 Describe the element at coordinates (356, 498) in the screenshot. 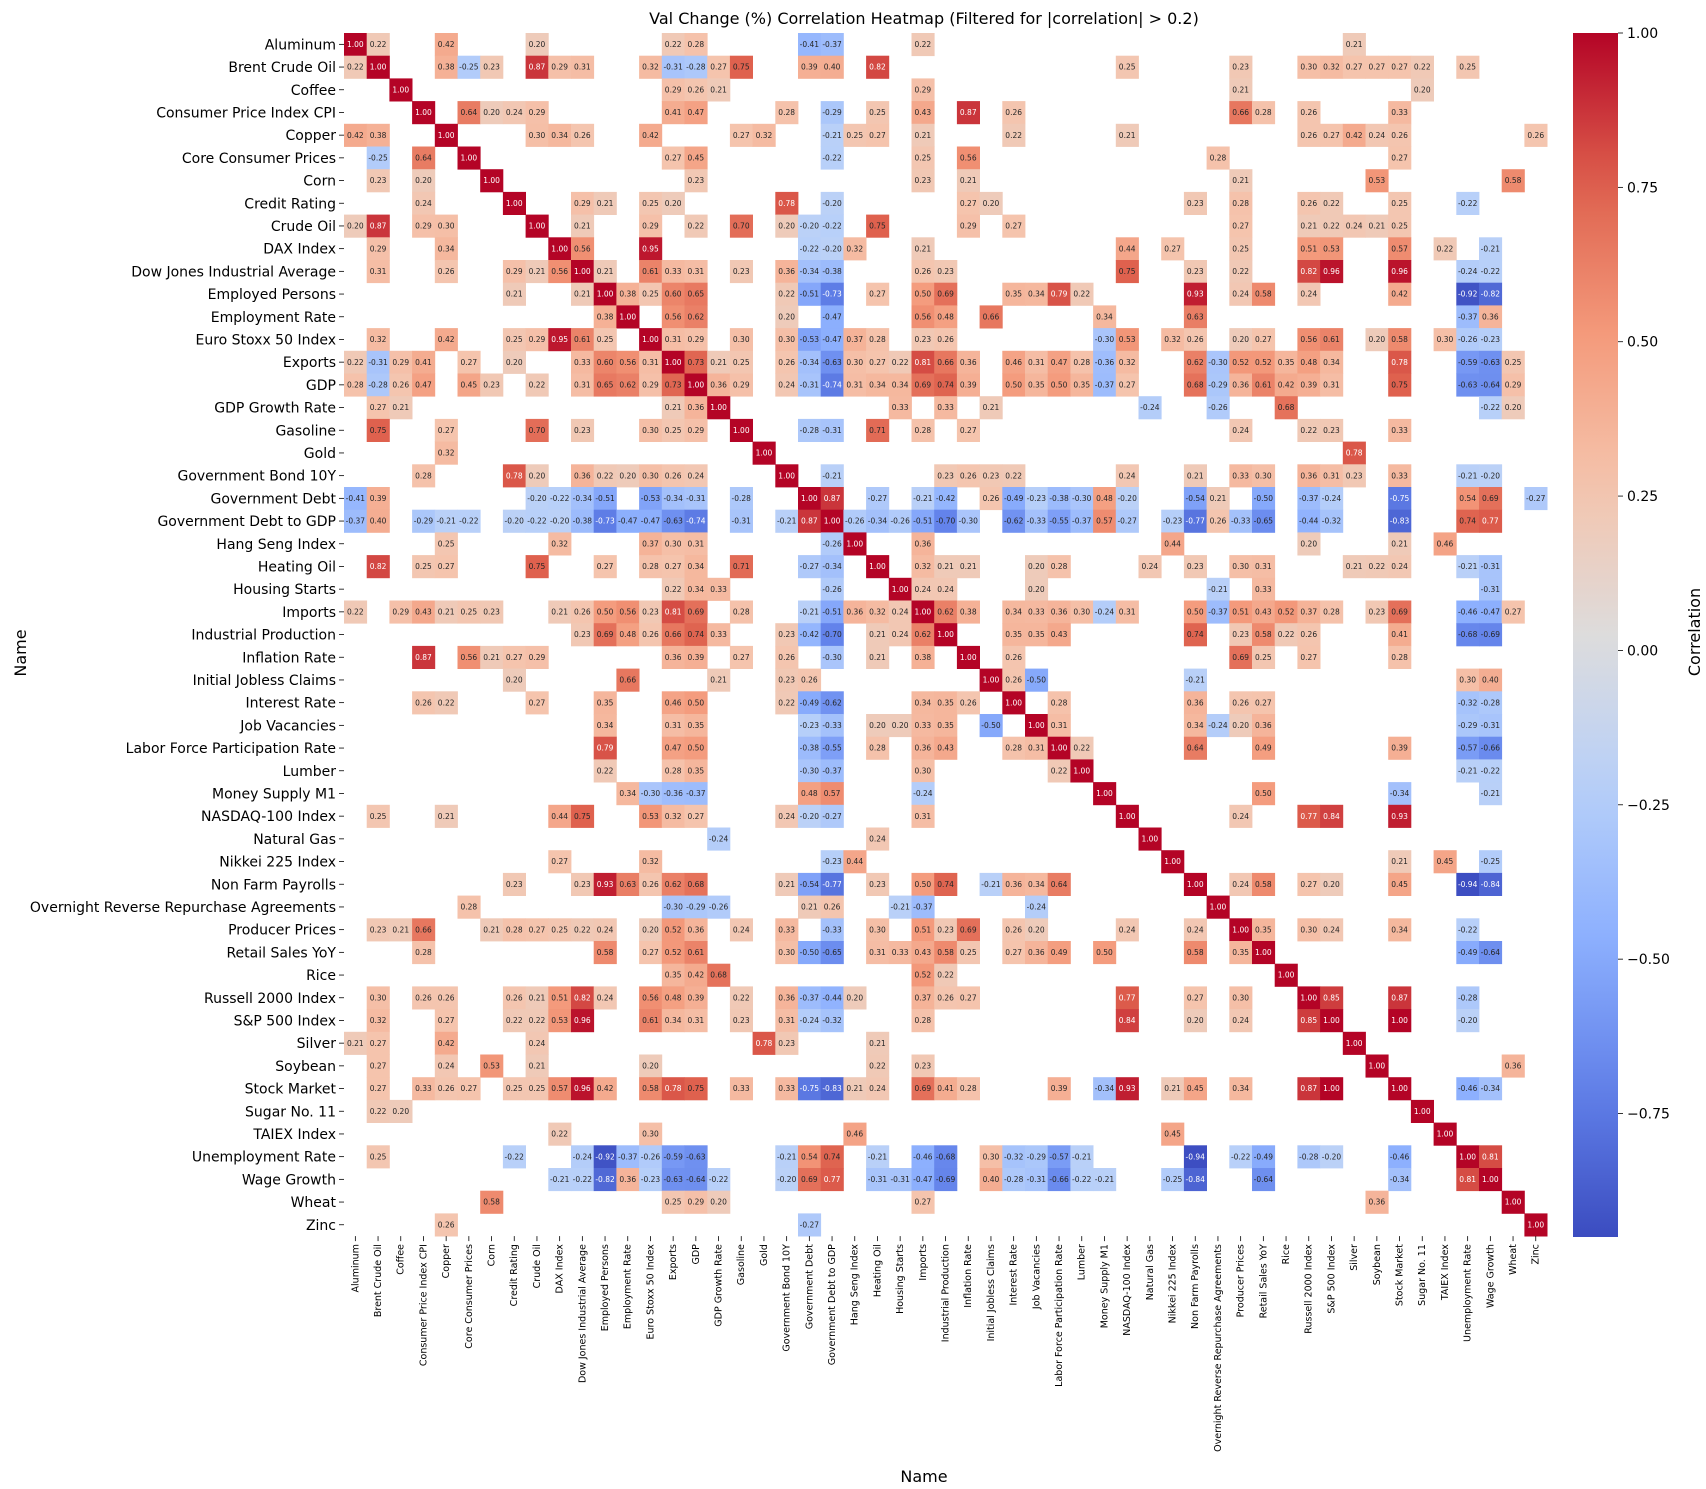

I see `cell-value-label: -0.41` at that location.